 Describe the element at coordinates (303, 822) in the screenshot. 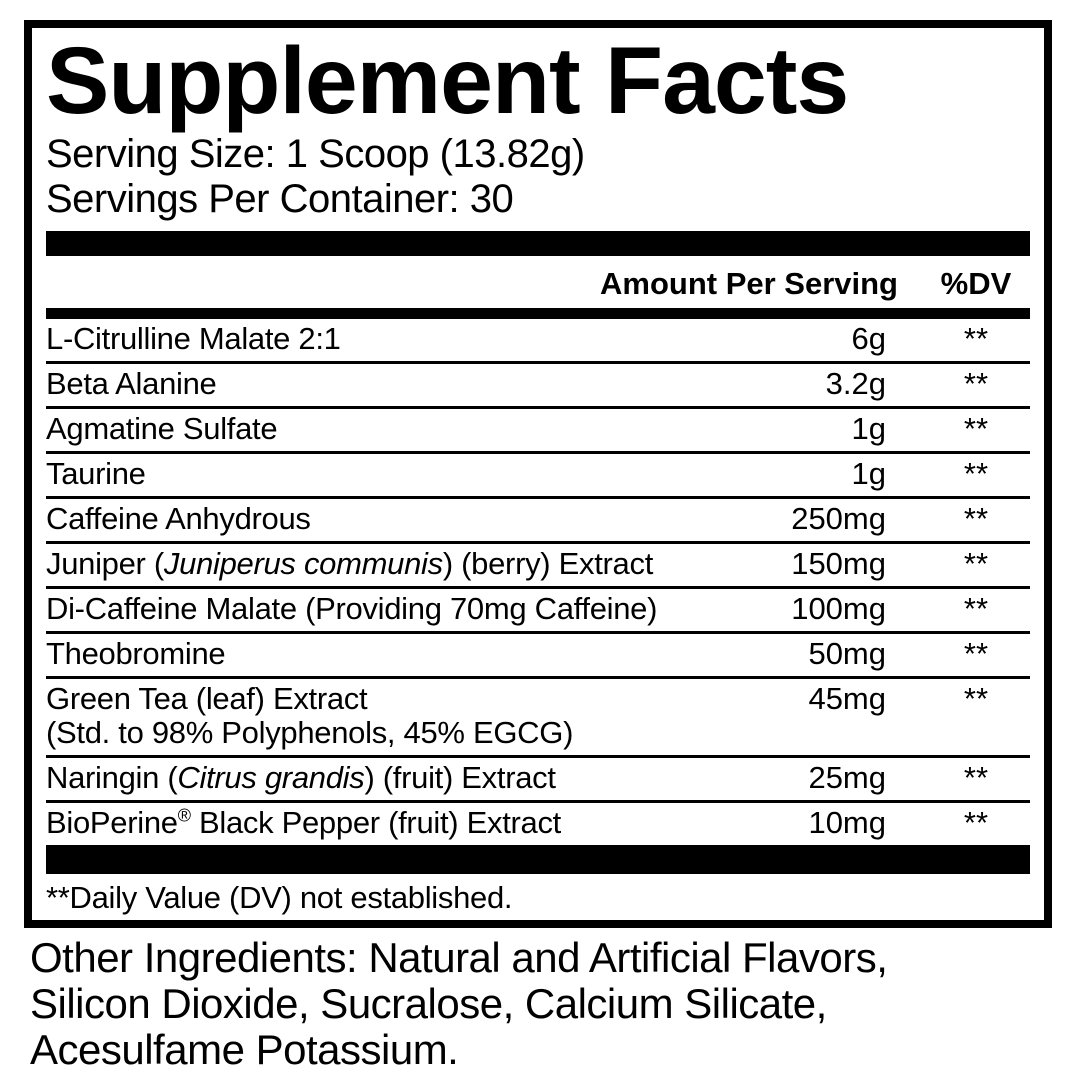

I see `ingredient-name: BioPerine® Black Pepper (fruit) Extract` at that location.